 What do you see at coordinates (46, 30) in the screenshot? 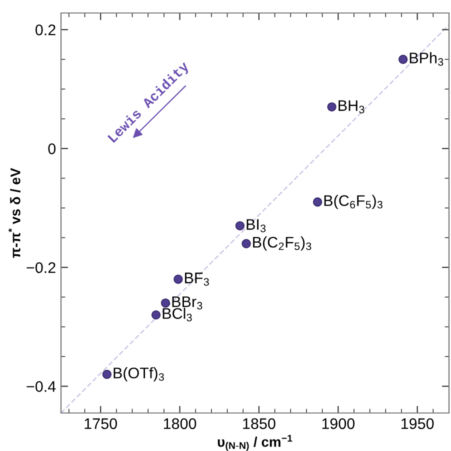
I see `y-tick-label: 0.2` at bounding box center [46, 30].